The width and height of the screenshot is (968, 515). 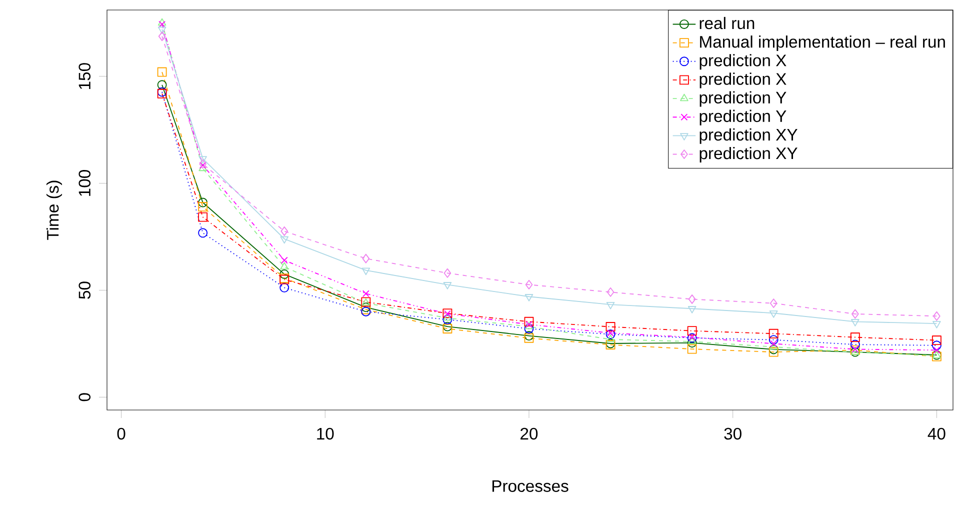 What do you see at coordinates (937, 434) in the screenshot?
I see `x-tick-label: 40` at bounding box center [937, 434].